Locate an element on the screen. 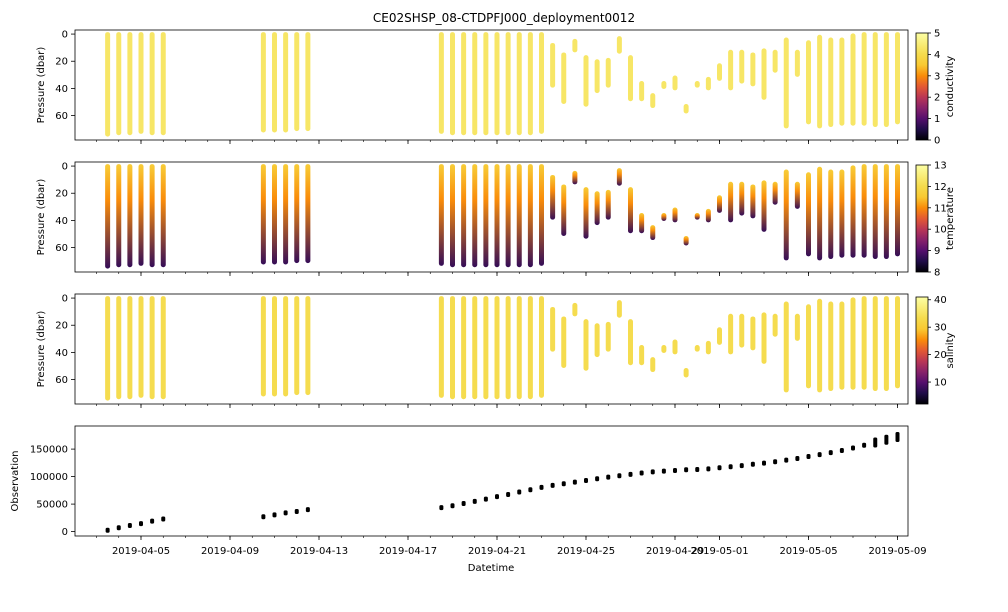  y-axis-label-salinity: Pressure (dbar) is located at coordinates (41, 349).